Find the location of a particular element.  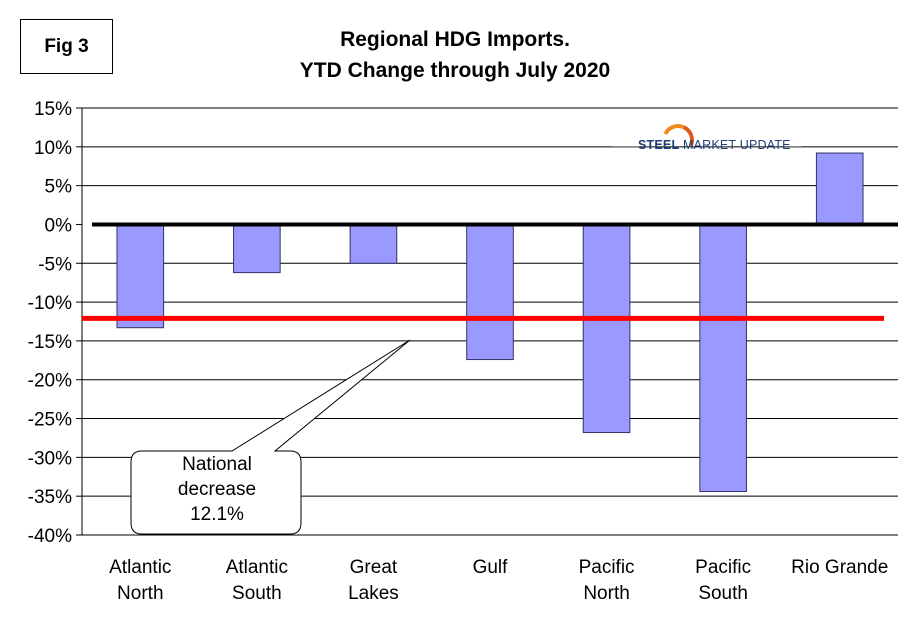

logo-rule-left is located at coordinates (625, 146).